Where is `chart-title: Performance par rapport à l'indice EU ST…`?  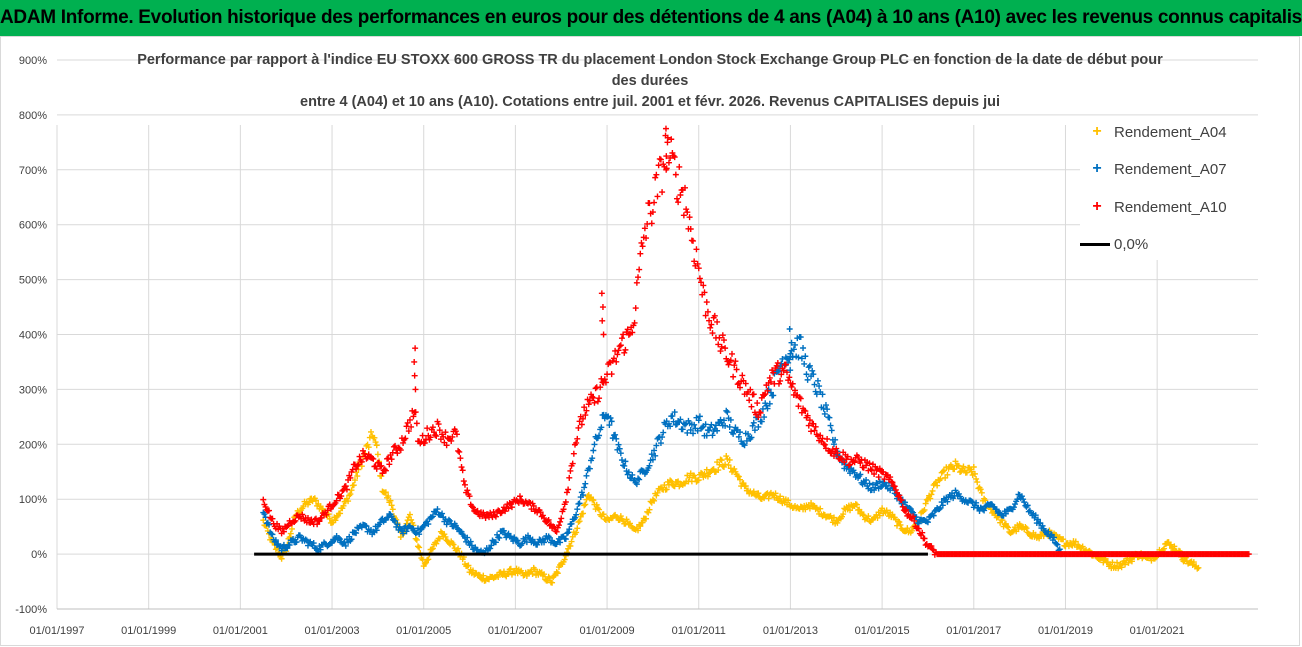 chart-title: Performance par rapport à l'indice EU ST… is located at coordinates (650, 81).